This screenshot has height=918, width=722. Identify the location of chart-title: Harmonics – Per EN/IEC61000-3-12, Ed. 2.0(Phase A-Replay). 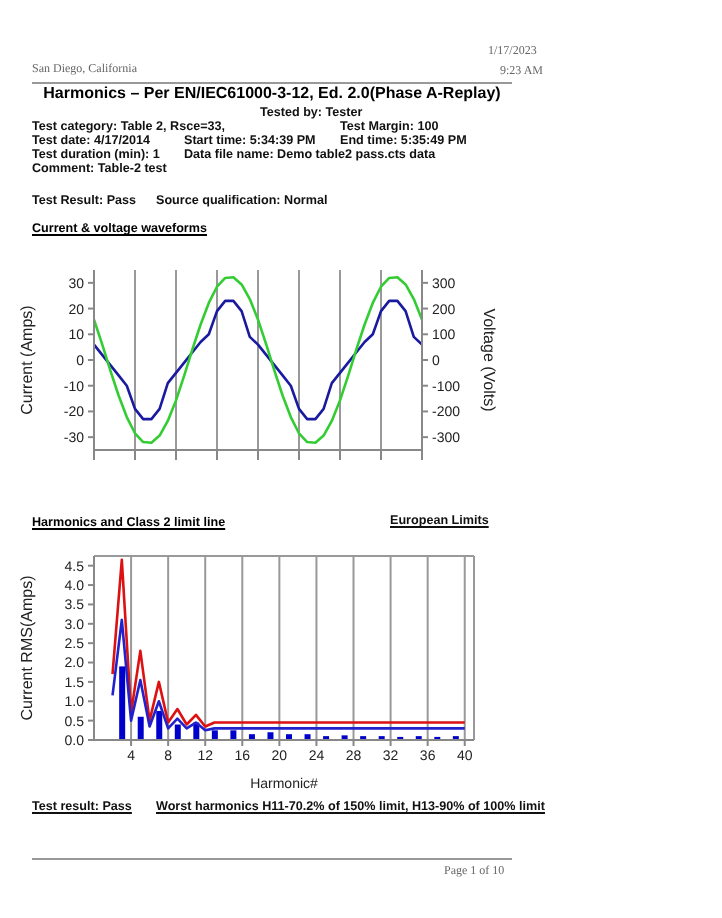
(272, 93).